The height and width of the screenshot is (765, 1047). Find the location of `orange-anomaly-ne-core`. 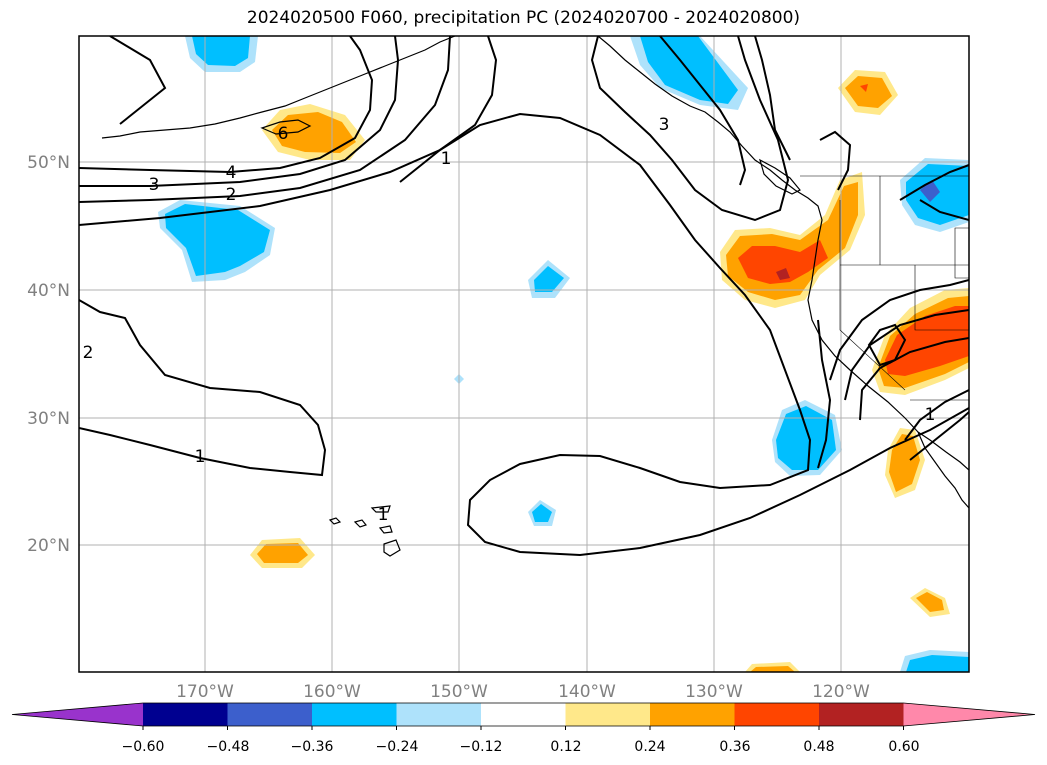

orange-anomaly-ne-core is located at coordinates (868, 92).